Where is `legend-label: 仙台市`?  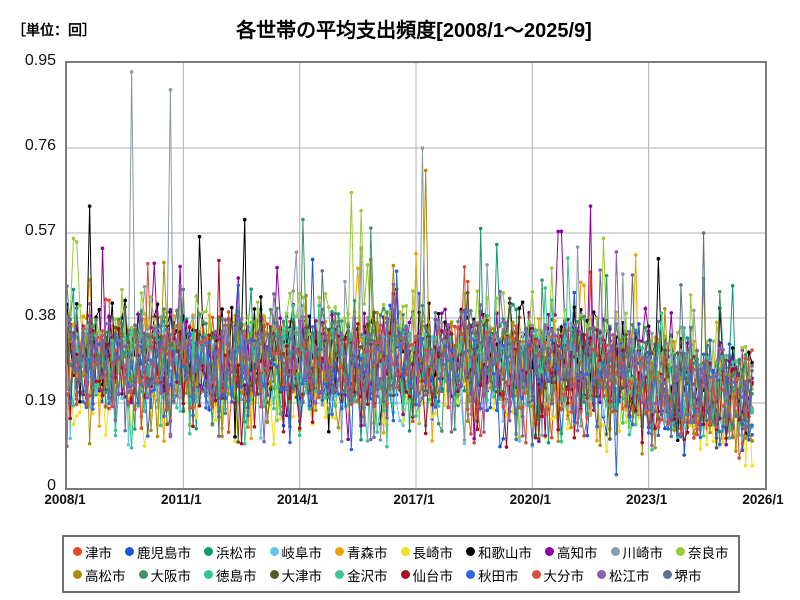 legend-label: 仙台市 is located at coordinates (433, 576).